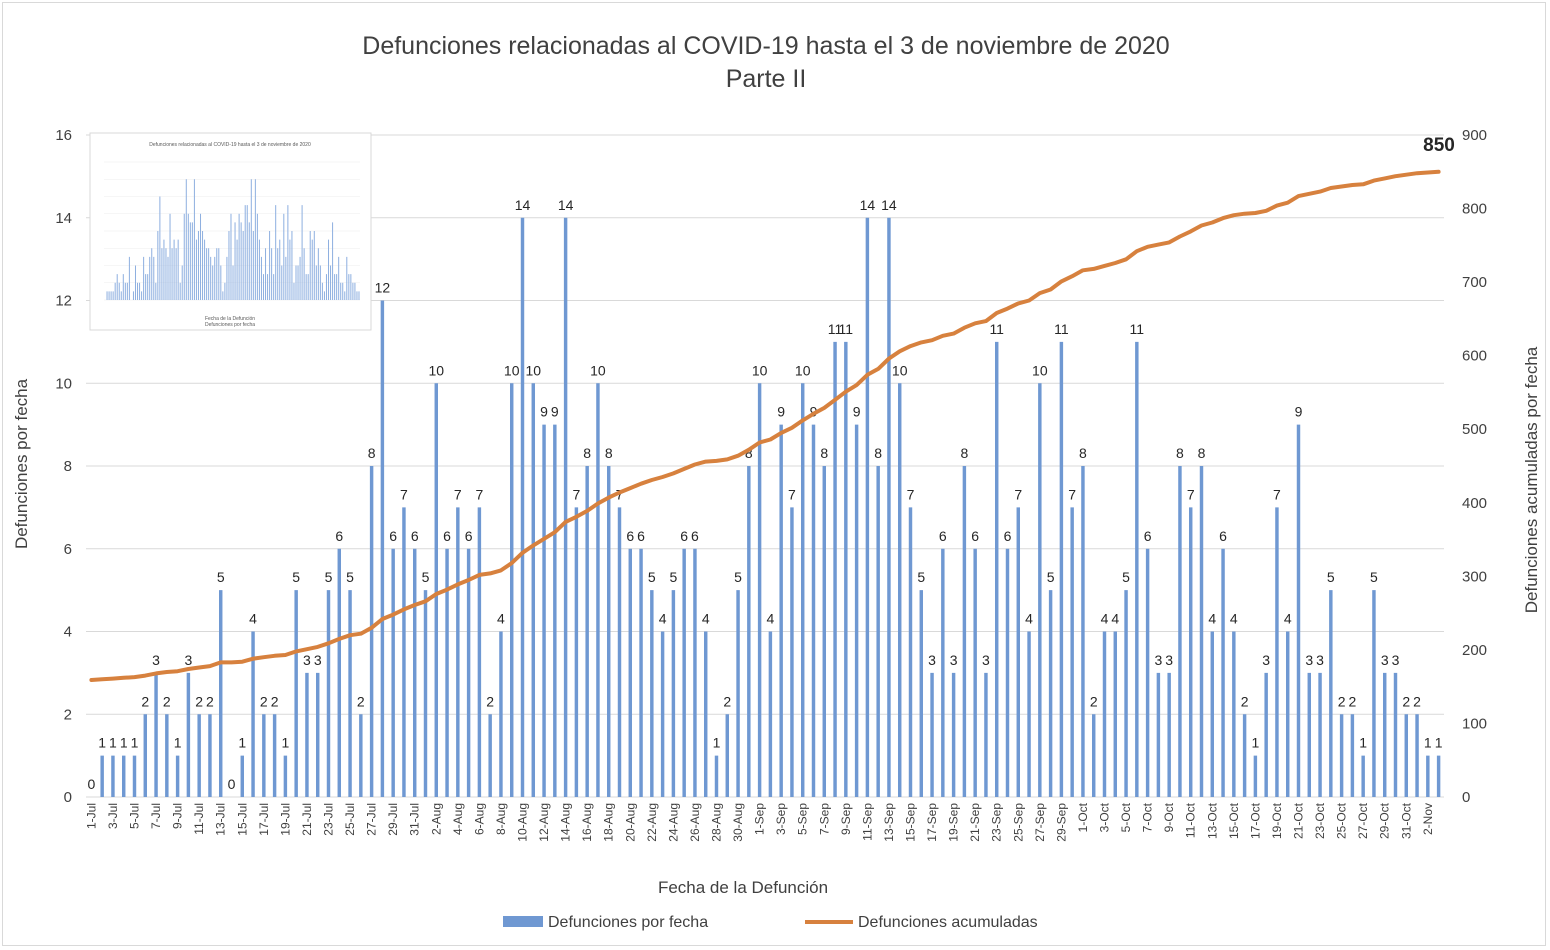  What do you see at coordinates (1363, 820) in the screenshot?
I see `x-tick-label: 27-Oct` at bounding box center [1363, 820].